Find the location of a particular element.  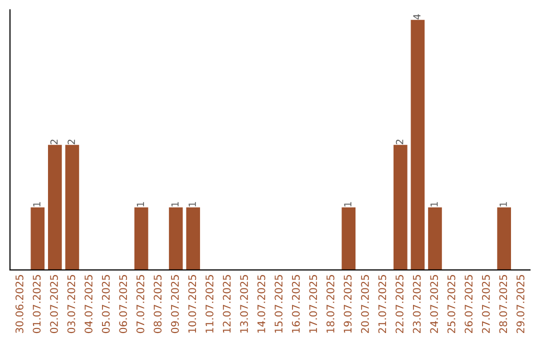

data-label: 4 is located at coordinates (416, 17).